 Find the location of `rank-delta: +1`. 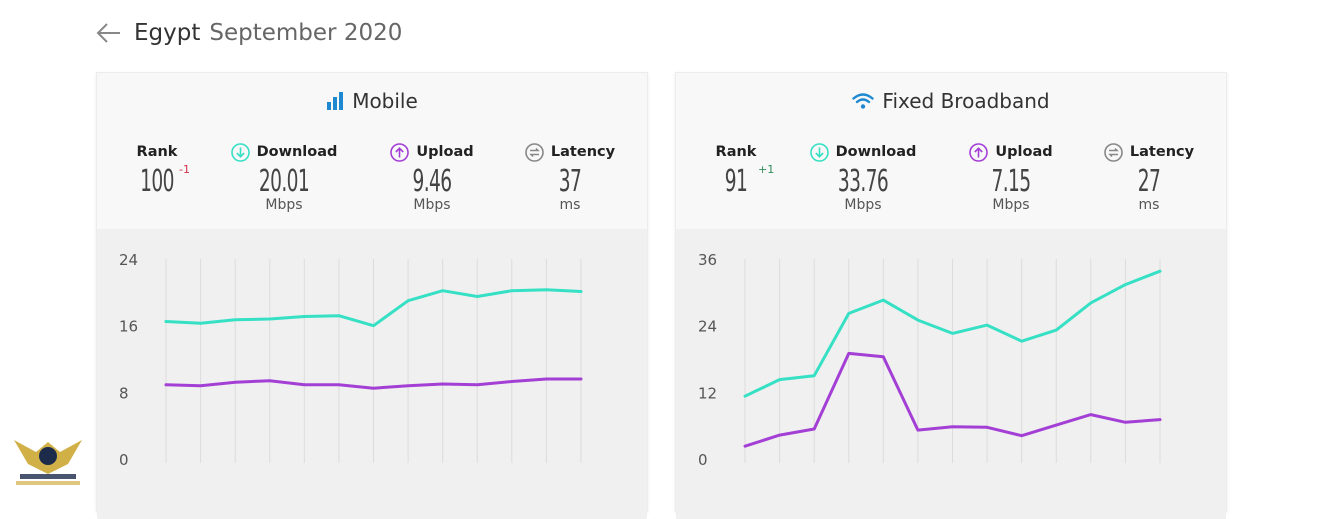

rank-delta: +1 is located at coordinates (766, 169).